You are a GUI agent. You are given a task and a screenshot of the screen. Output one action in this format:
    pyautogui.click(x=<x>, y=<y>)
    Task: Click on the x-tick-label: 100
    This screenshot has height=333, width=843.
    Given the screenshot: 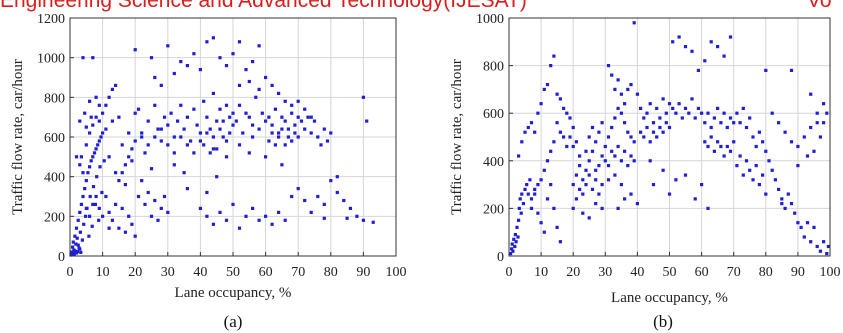 What is the action you would take?
    pyautogui.click(x=830, y=272)
    